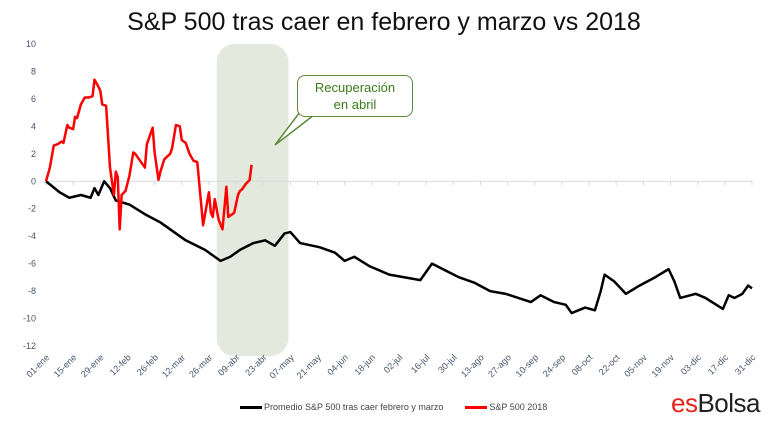 This screenshot has width=768, height=422. I want to click on x-tick-label: 19-nov, so click(662, 365).